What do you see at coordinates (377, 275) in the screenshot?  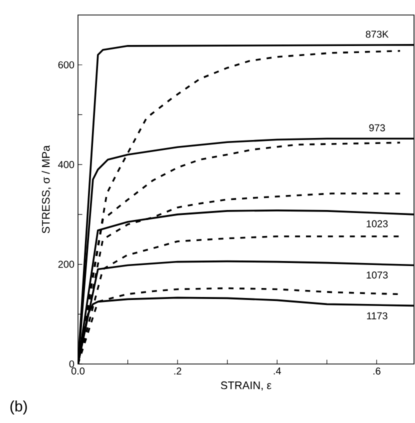 I see `series-label: 1073` at bounding box center [377, 275].